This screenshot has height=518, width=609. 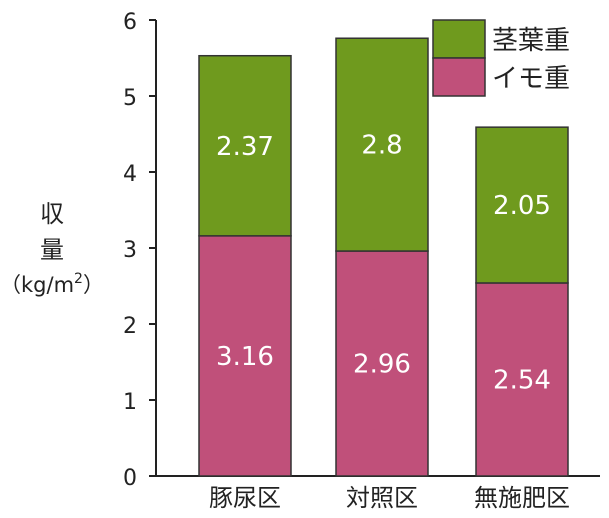 I want to click on y-axis-unit-prefix: （kg/m, so click(x=37, y=285).